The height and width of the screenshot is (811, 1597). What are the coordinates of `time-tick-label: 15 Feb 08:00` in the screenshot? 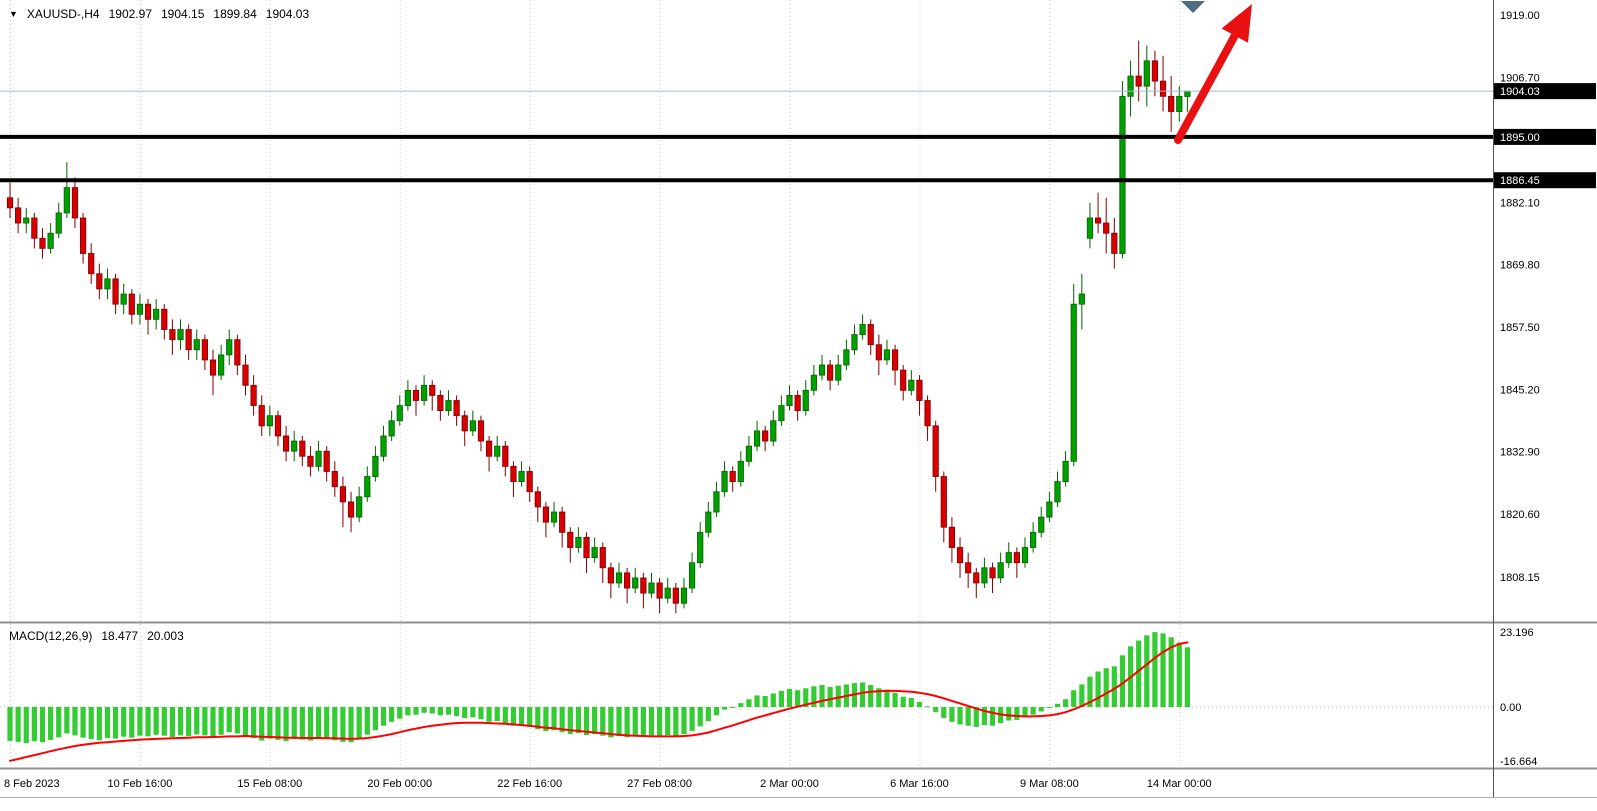 It's located at (269, 784).